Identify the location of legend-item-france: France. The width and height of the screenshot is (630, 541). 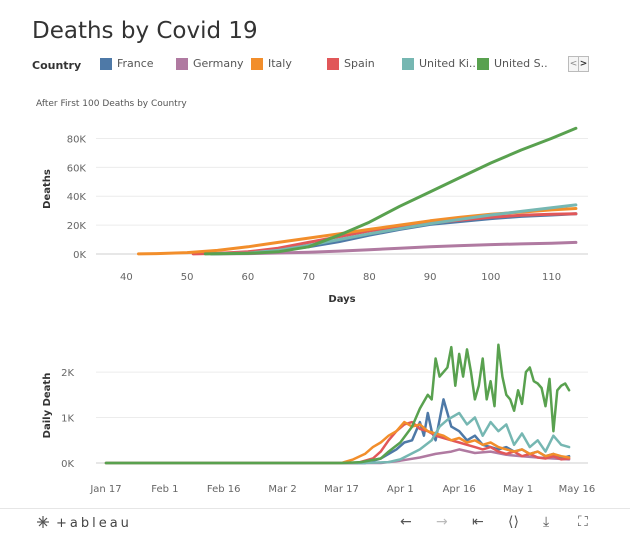
(127, 63).